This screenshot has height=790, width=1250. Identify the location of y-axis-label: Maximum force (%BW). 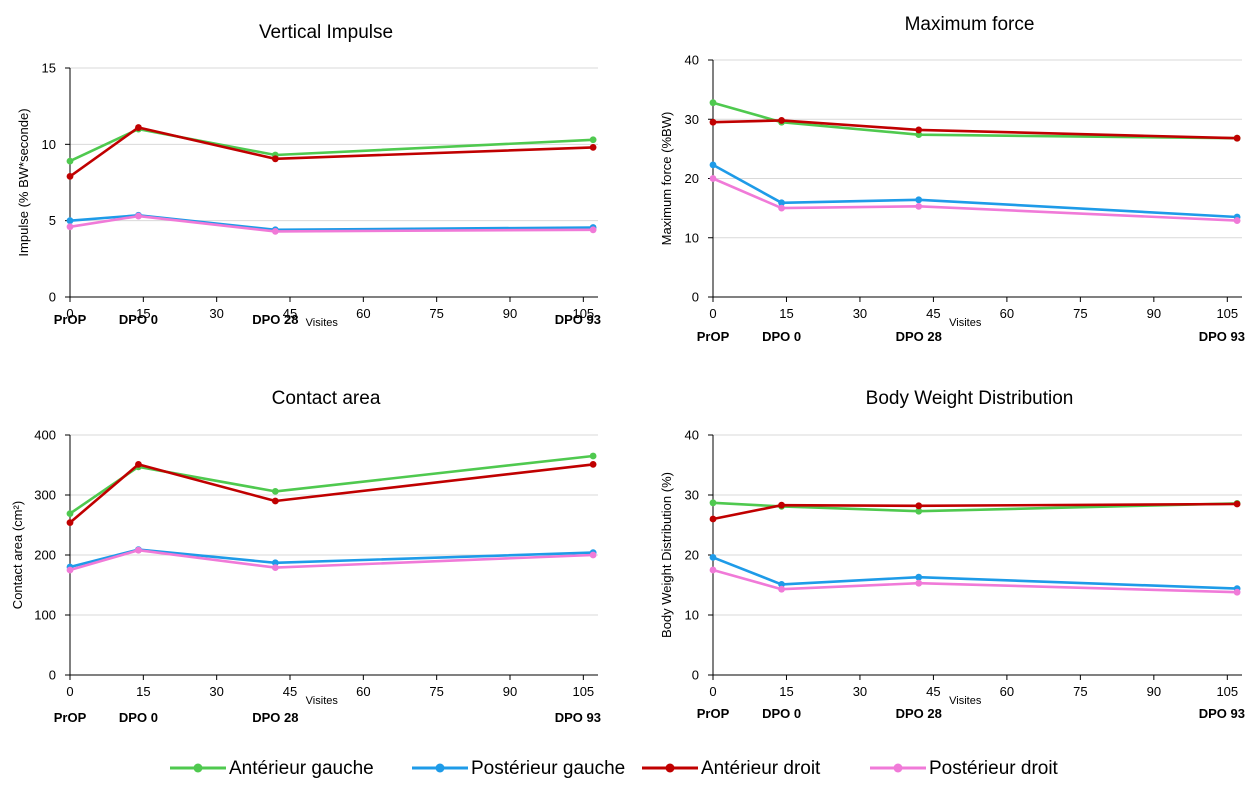
(666, 179).